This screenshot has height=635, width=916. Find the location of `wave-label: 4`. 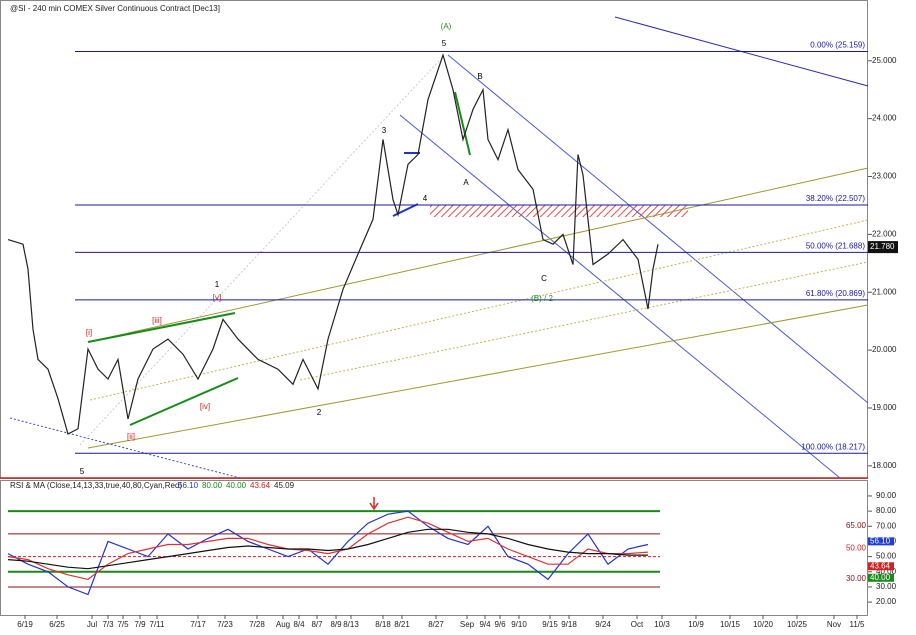

wave-label: 4 is located at coordinates (425, 198).